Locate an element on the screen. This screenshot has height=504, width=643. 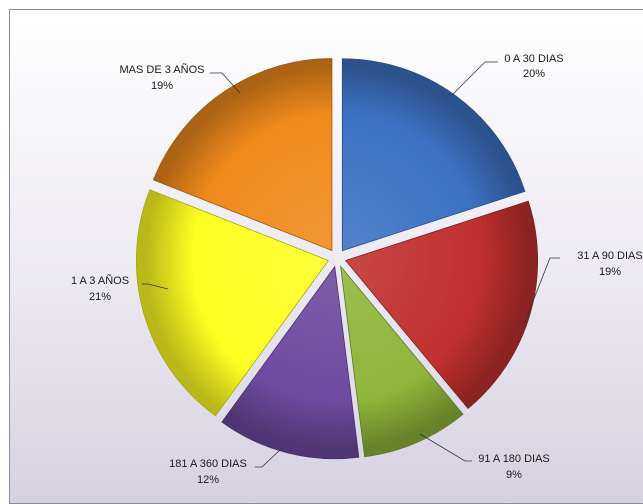
slice-category-label: 31 A 90 DIAS is located at coordinates (609, 256).